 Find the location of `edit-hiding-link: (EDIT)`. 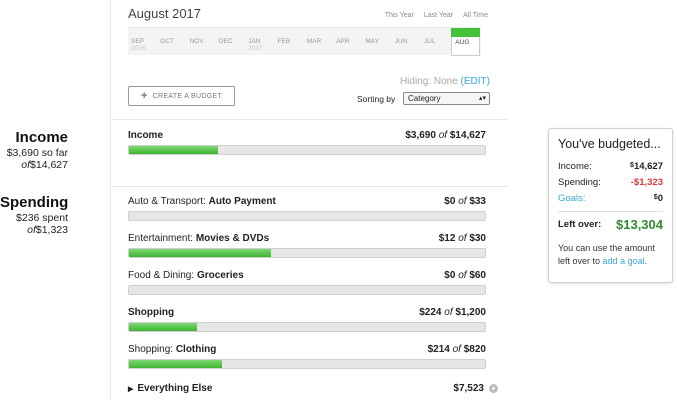

edit-hiding-link: (EDIT) is located at coordinates (475, 81).